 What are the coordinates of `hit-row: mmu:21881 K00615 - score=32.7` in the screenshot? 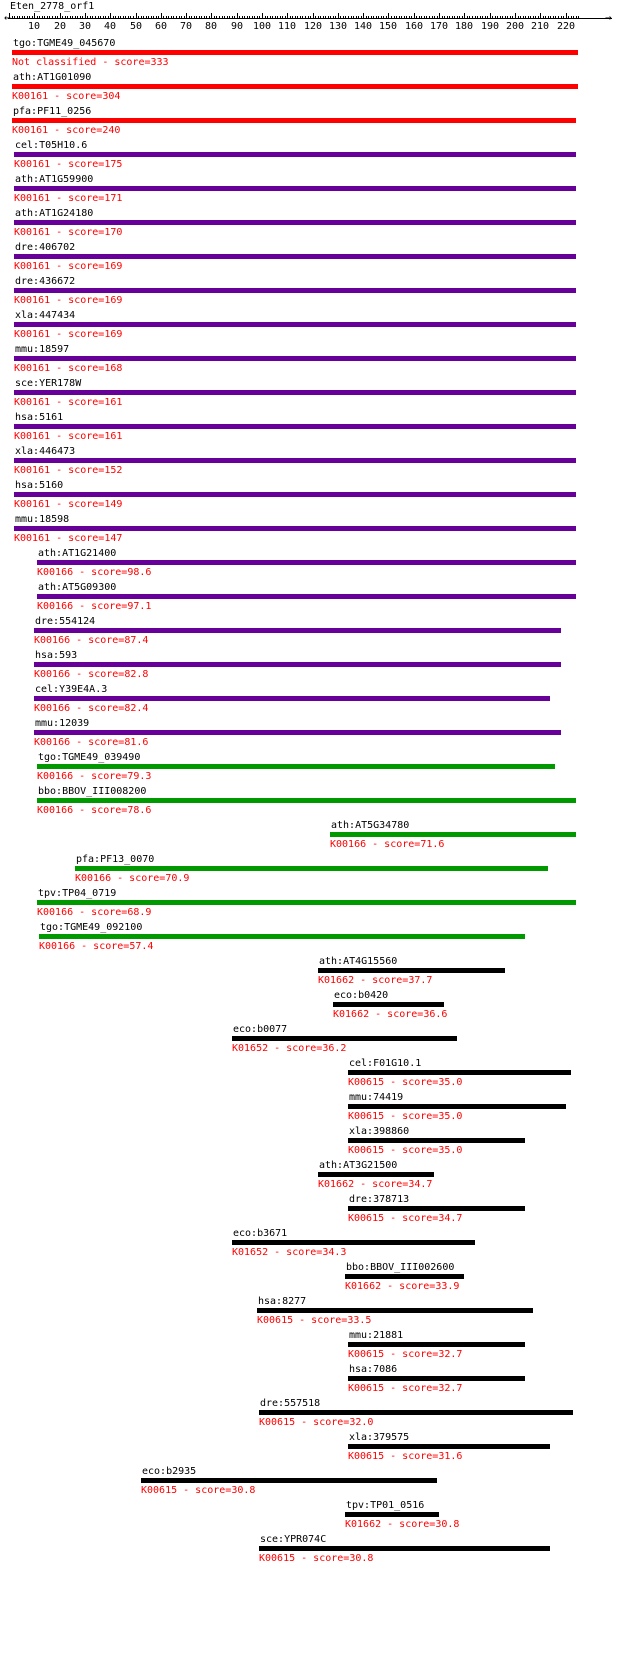 It's located at (310, 1347).